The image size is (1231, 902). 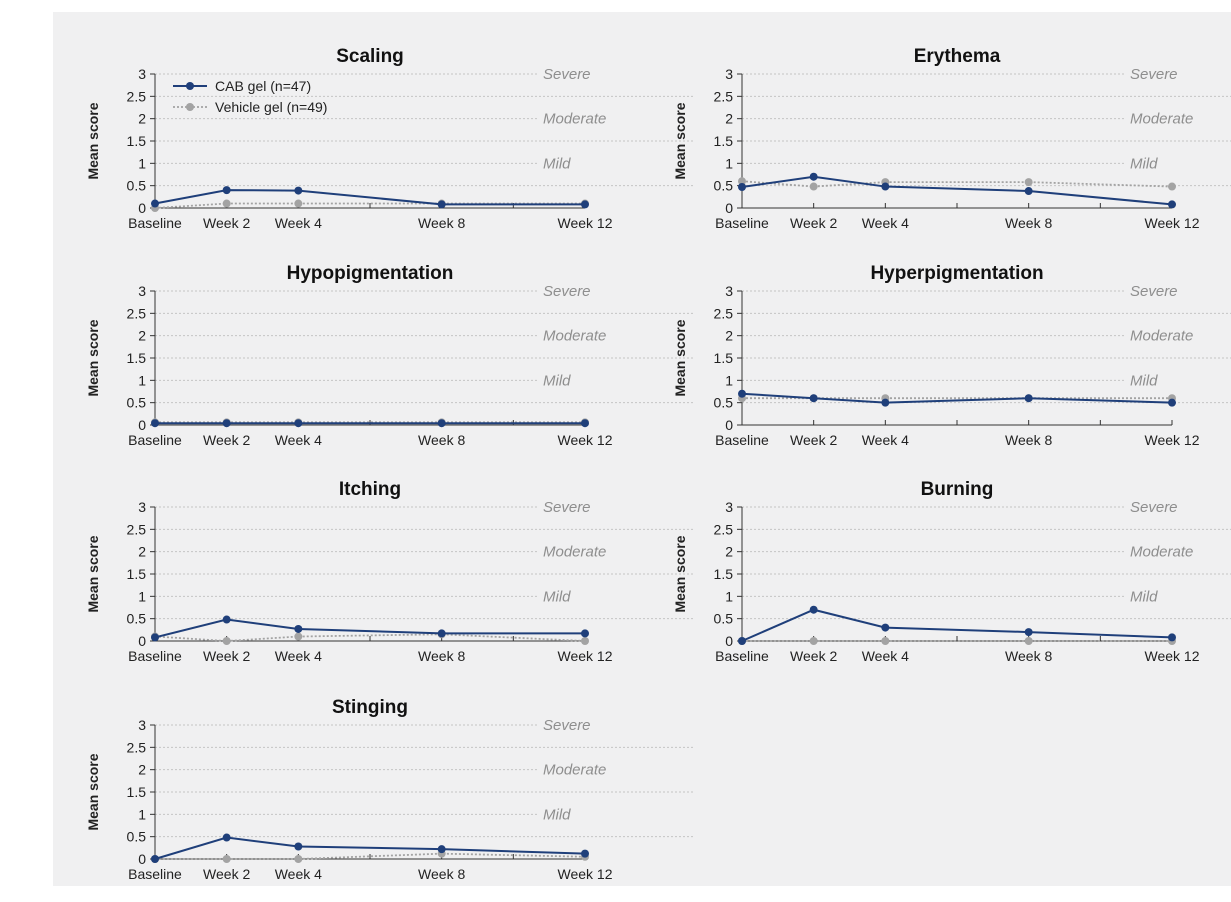 What do you see at coordinates (370, 489) in the screenshot?
I see `chart-title: Itching` at bounding box center [370, 489].